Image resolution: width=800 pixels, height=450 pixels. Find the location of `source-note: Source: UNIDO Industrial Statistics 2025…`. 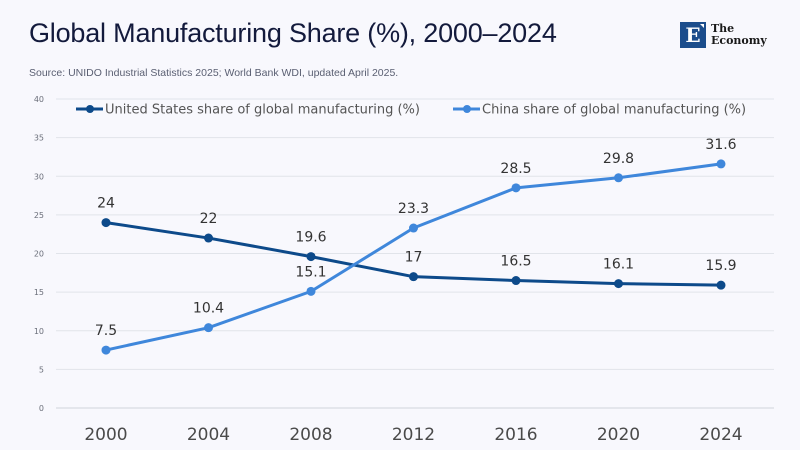

source-note: Source: UNIDO Industrial Statistics 2025… is located at coordinates (214, 73).